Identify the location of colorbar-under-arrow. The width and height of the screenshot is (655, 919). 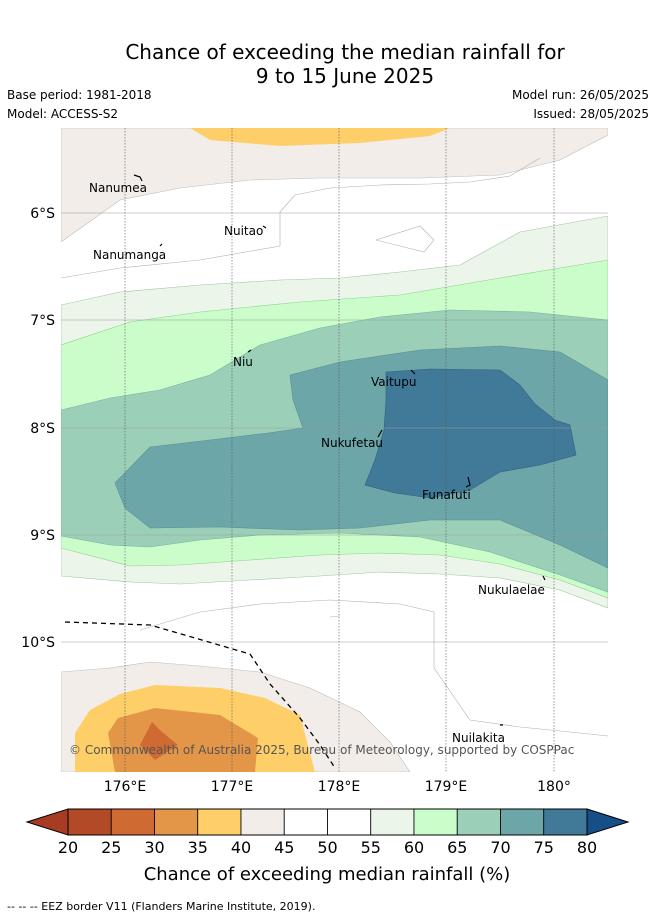
(47, 822).